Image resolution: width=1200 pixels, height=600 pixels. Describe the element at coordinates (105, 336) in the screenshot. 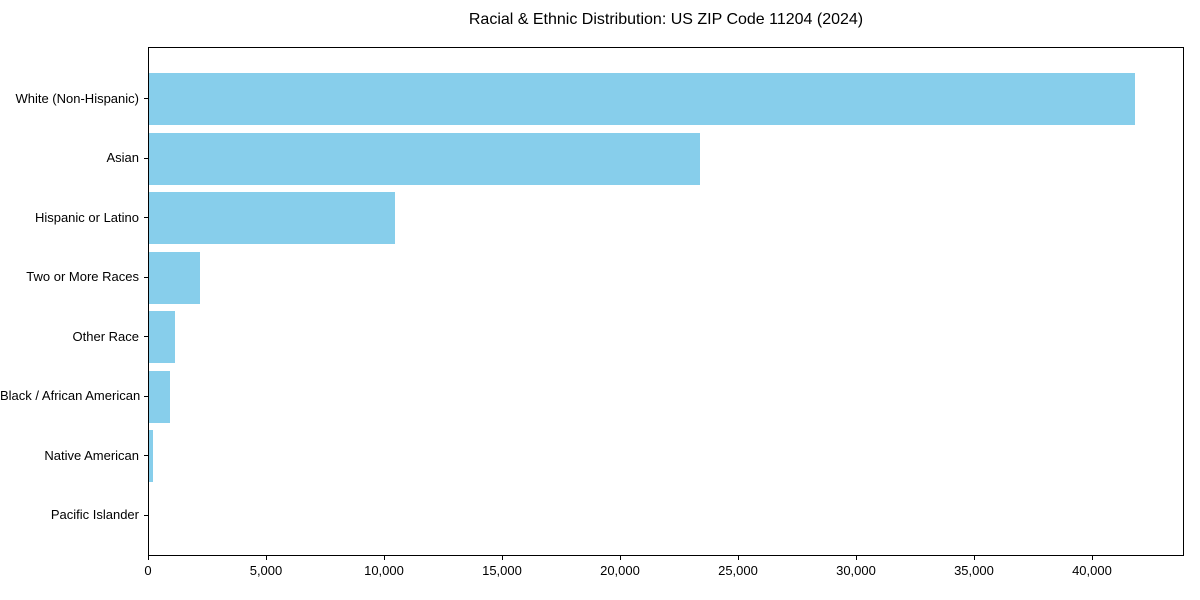

I see `y-tick-label-other-race: Other Race` at that location.